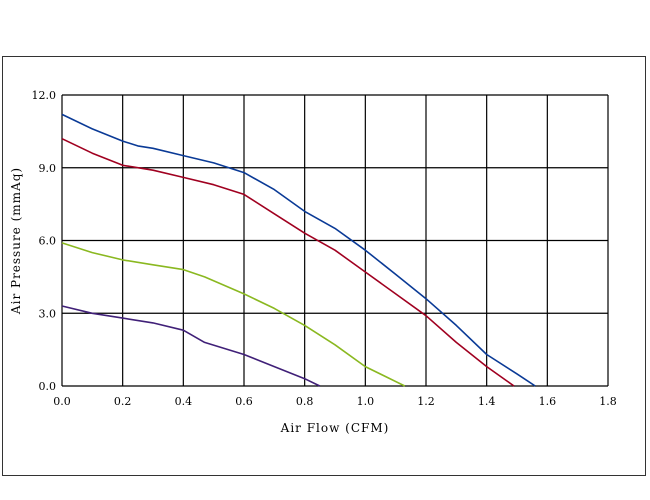 This screenshot has height=500, width=650. Describe the element at coordinates (426, 401) in the screenshot. I see `x-tick-label: 1.2` at that location.